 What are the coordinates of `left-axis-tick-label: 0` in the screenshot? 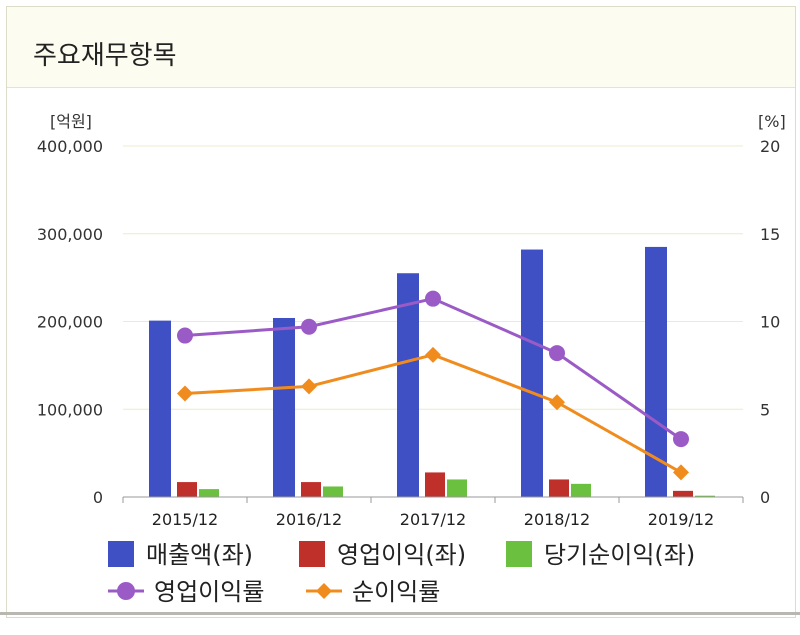 It's located at (98, 497).